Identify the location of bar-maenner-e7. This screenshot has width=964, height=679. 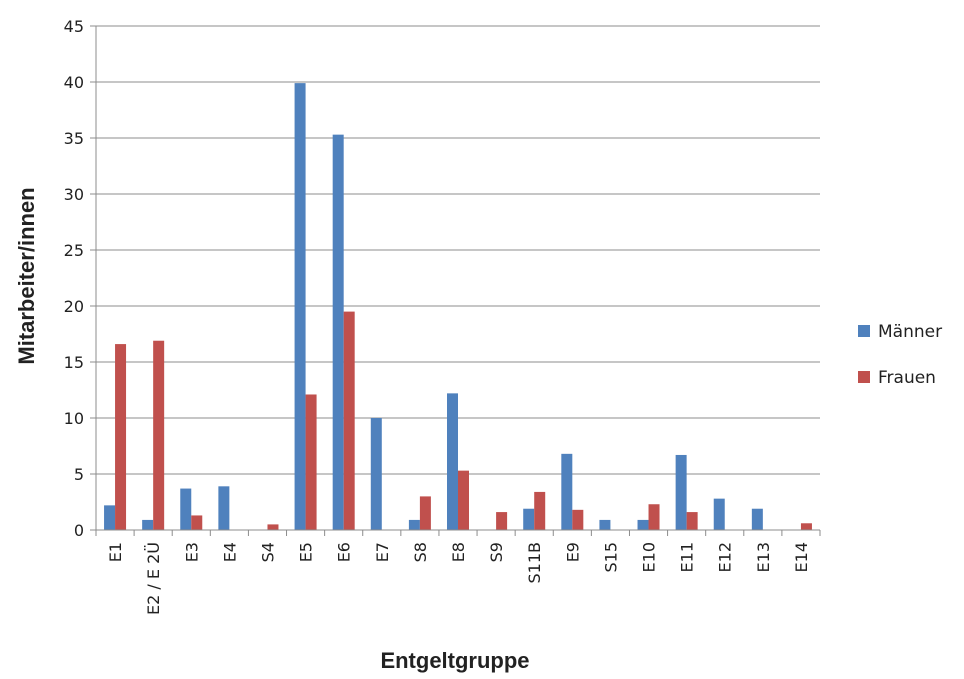
(376, 474).